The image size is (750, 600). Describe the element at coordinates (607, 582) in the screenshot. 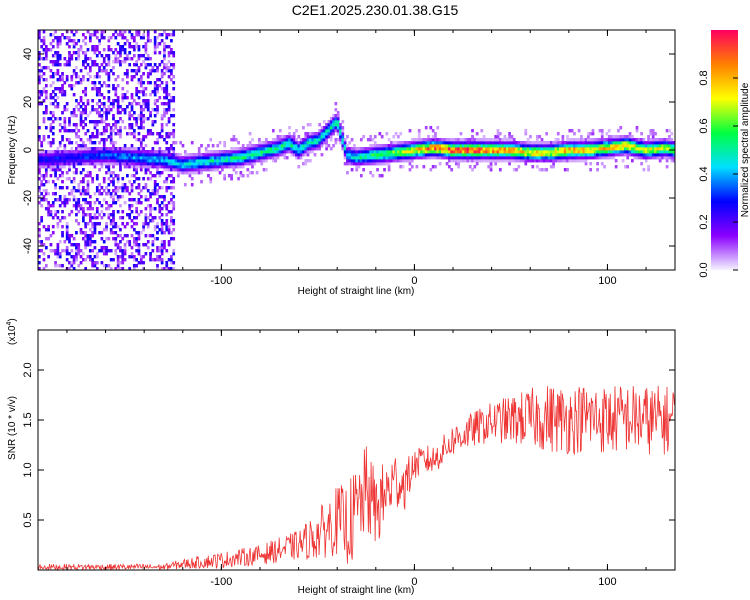

I see `x-tick-label: 100` at that location.